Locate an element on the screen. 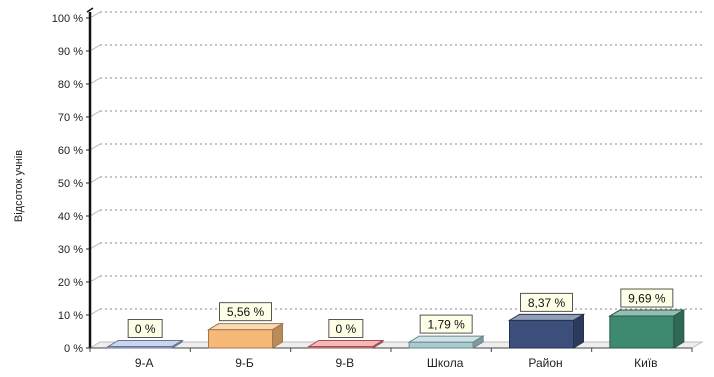 Image resolution: width=714 pixels, height=377 pixels. y-tick-label: 30 % is located at coordinates (70, 250).